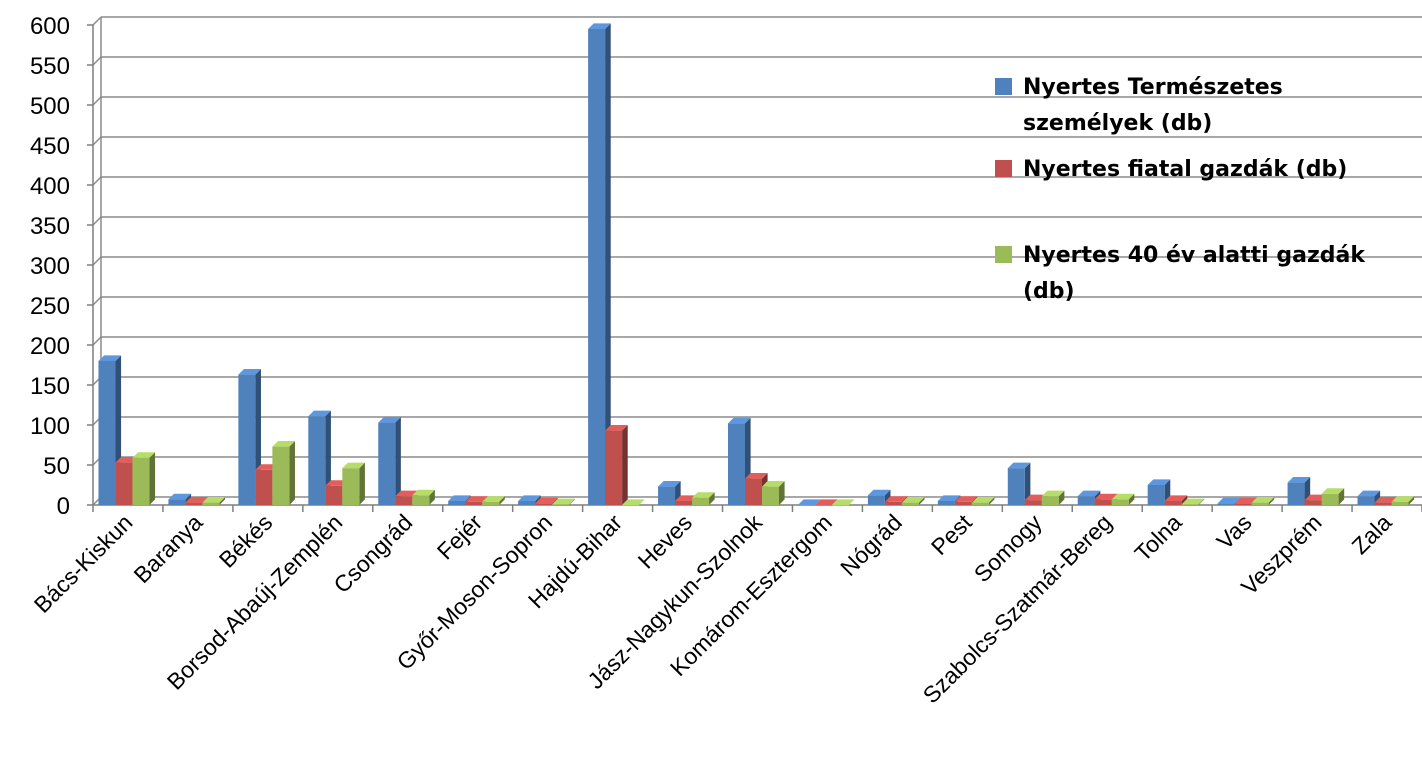 This screenshot has width=1422, height=767. I want to click on legend-label: Nyertes 40 év alatti gazdák (db), so click(1194, 273).